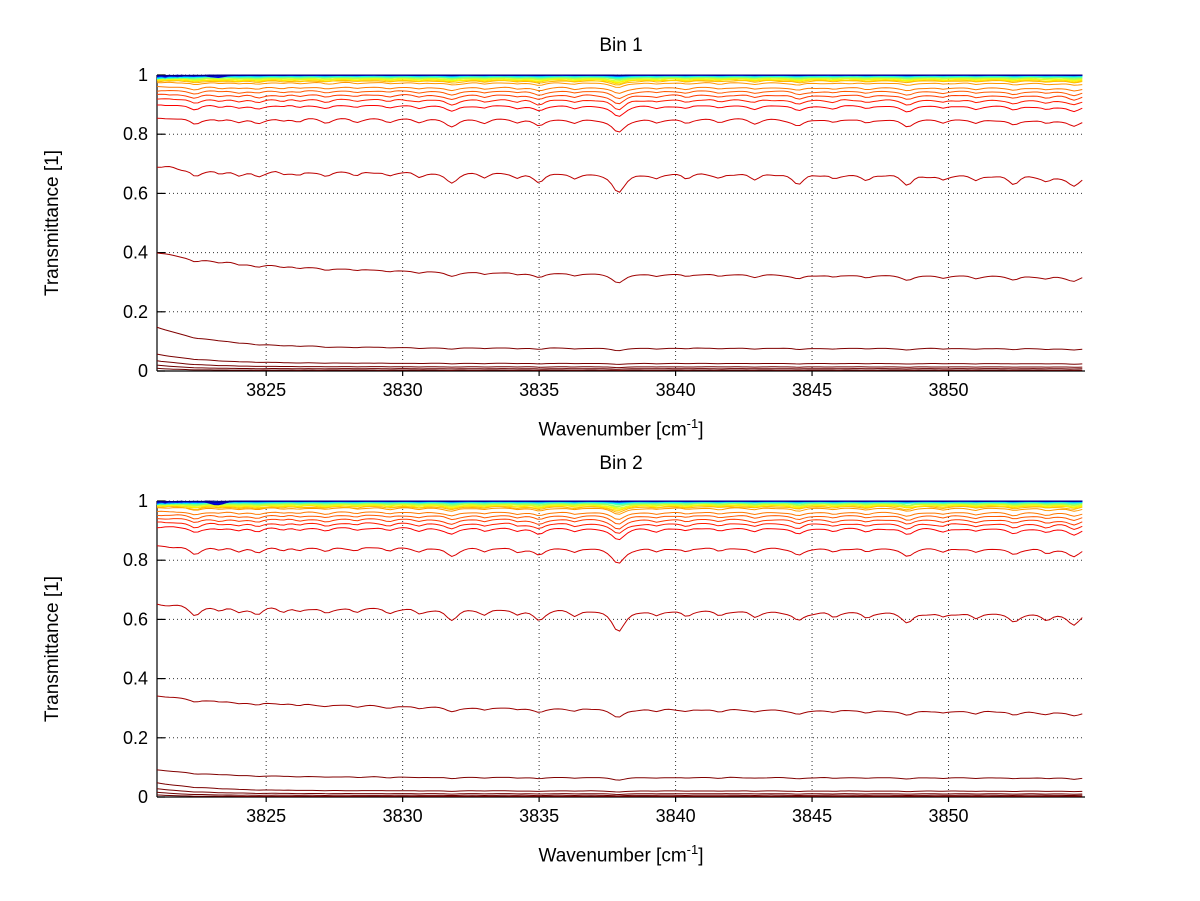 This screenshot has width=1200, height=901. Describe the element at coordinates (621, 463) in the screenshot. I see `subplot2-title: Bin 2` at that location.